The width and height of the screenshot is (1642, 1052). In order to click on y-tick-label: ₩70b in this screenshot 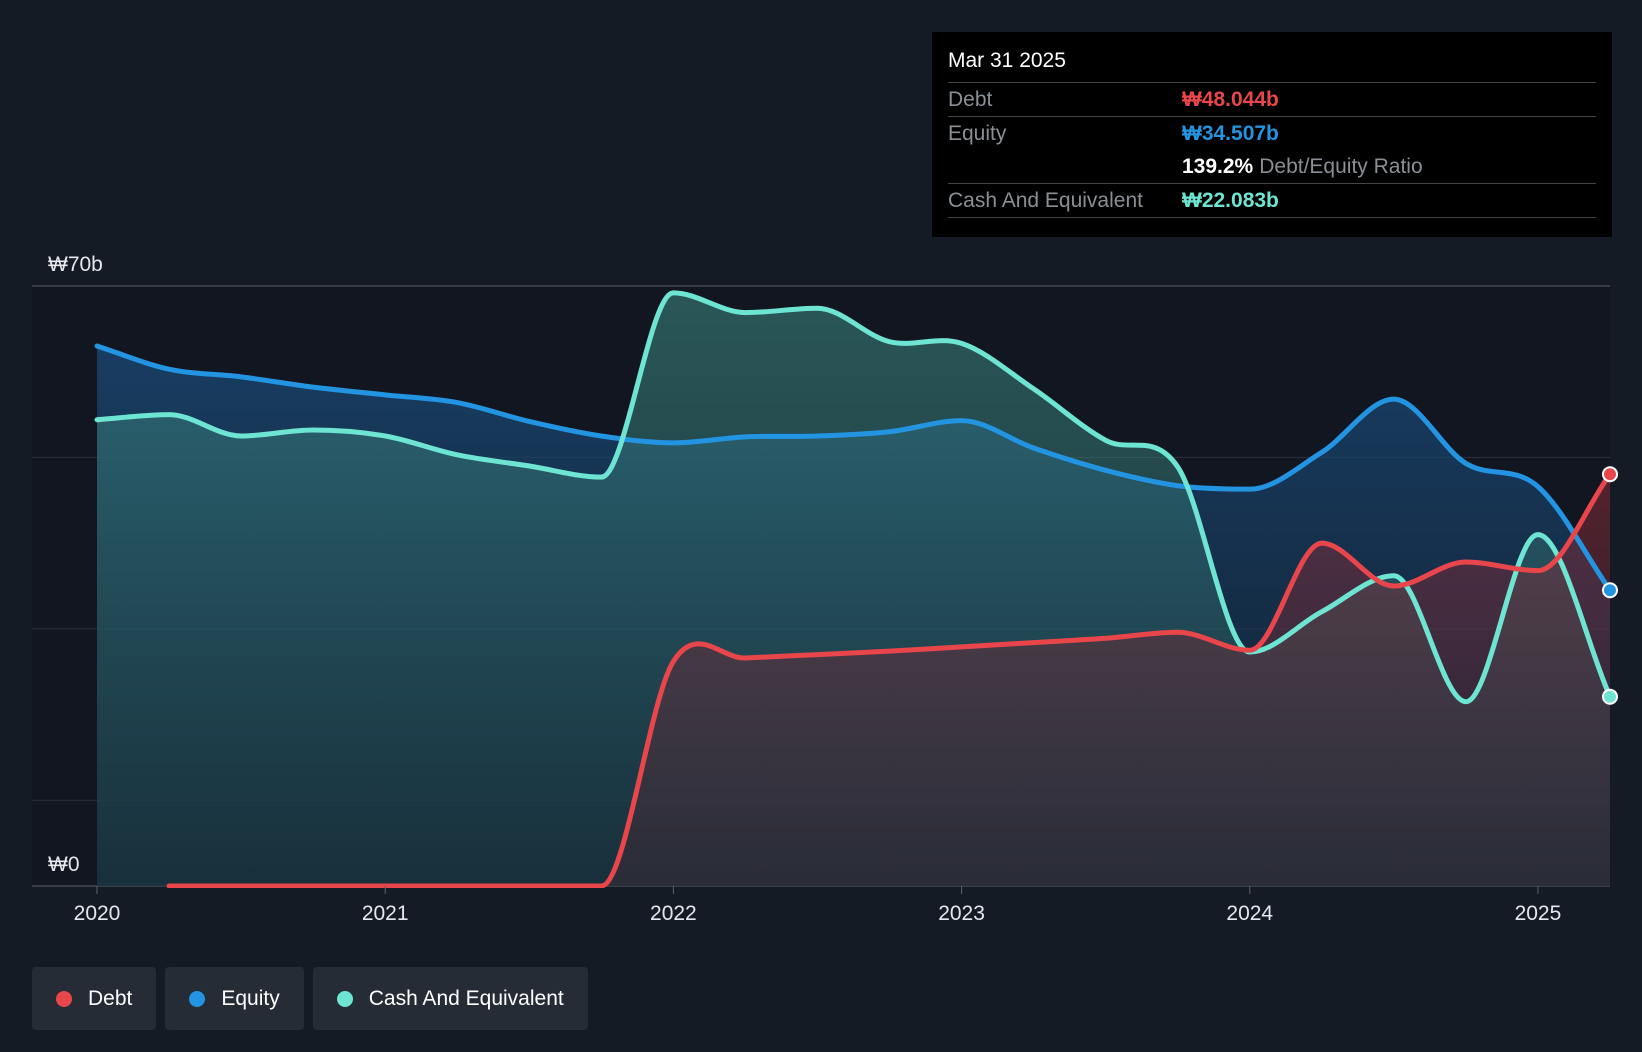, I will do `click(75, 264)`.